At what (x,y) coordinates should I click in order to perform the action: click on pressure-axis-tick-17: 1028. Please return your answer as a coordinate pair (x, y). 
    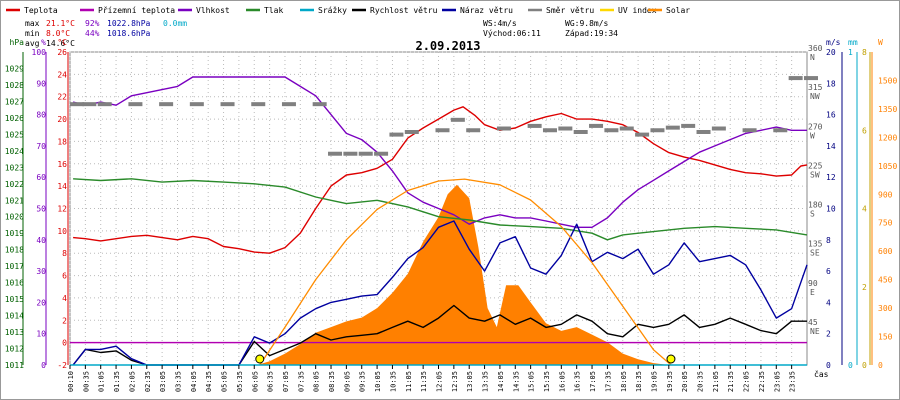
    Looking at the image, I should click on (14, 85).